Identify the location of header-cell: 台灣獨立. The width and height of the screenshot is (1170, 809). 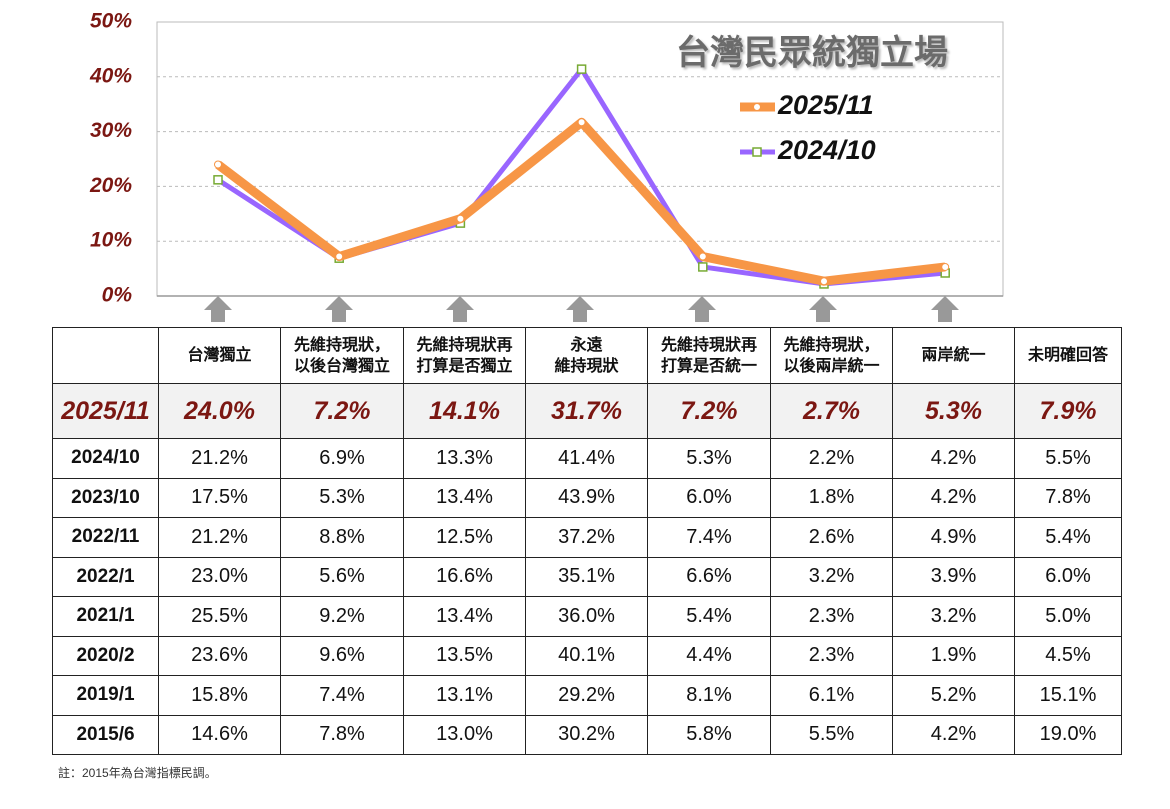
(219, 355).